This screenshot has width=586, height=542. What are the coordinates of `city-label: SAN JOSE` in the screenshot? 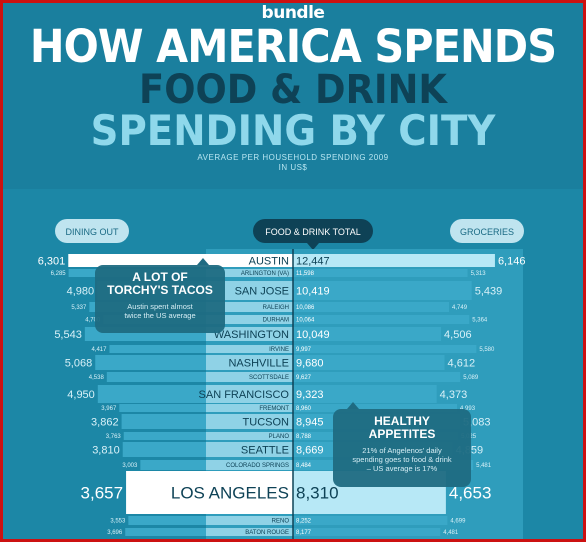 It's located at (262, 291).